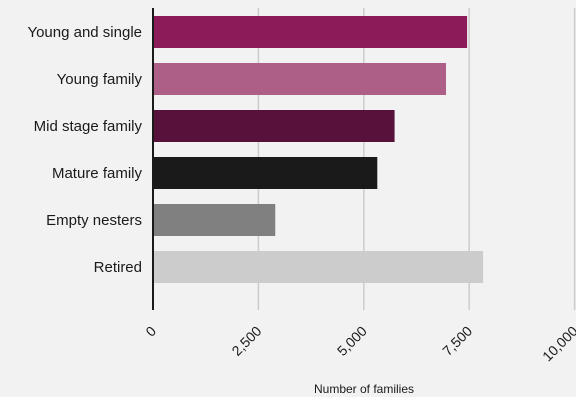 The height and width of the screenshot is (397, 576). What do you see at coordinates (88, 126) in the screenshot?
I see `category-label-mid-stage-family: Mid stage family` at bounding box center [88, 126].